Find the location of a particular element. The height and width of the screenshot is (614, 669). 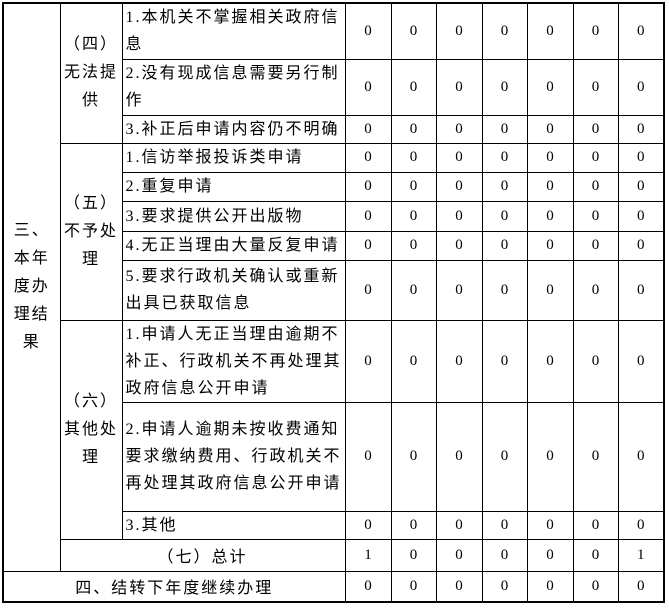

table-row: 5.要求行政机关确认或重新出具已获取信息 0 0 0 0 0 0 0 is located at coordinates (334, 290).